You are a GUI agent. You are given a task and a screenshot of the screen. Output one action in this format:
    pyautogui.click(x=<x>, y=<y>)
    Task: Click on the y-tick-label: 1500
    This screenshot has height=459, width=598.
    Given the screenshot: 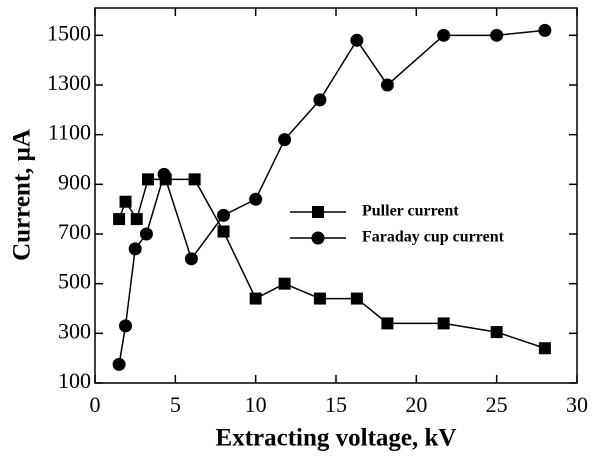 What is the action you would take?
    pyautogui.click(x=69, y=32)
    